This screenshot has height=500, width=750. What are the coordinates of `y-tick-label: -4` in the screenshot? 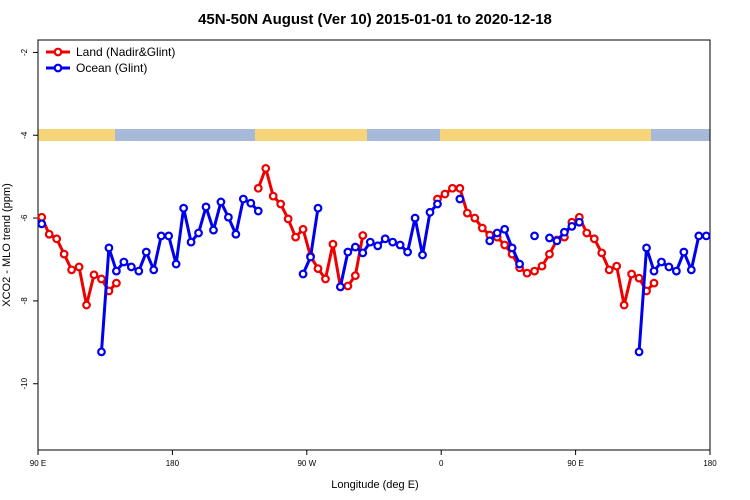 It's located at (24, 135).